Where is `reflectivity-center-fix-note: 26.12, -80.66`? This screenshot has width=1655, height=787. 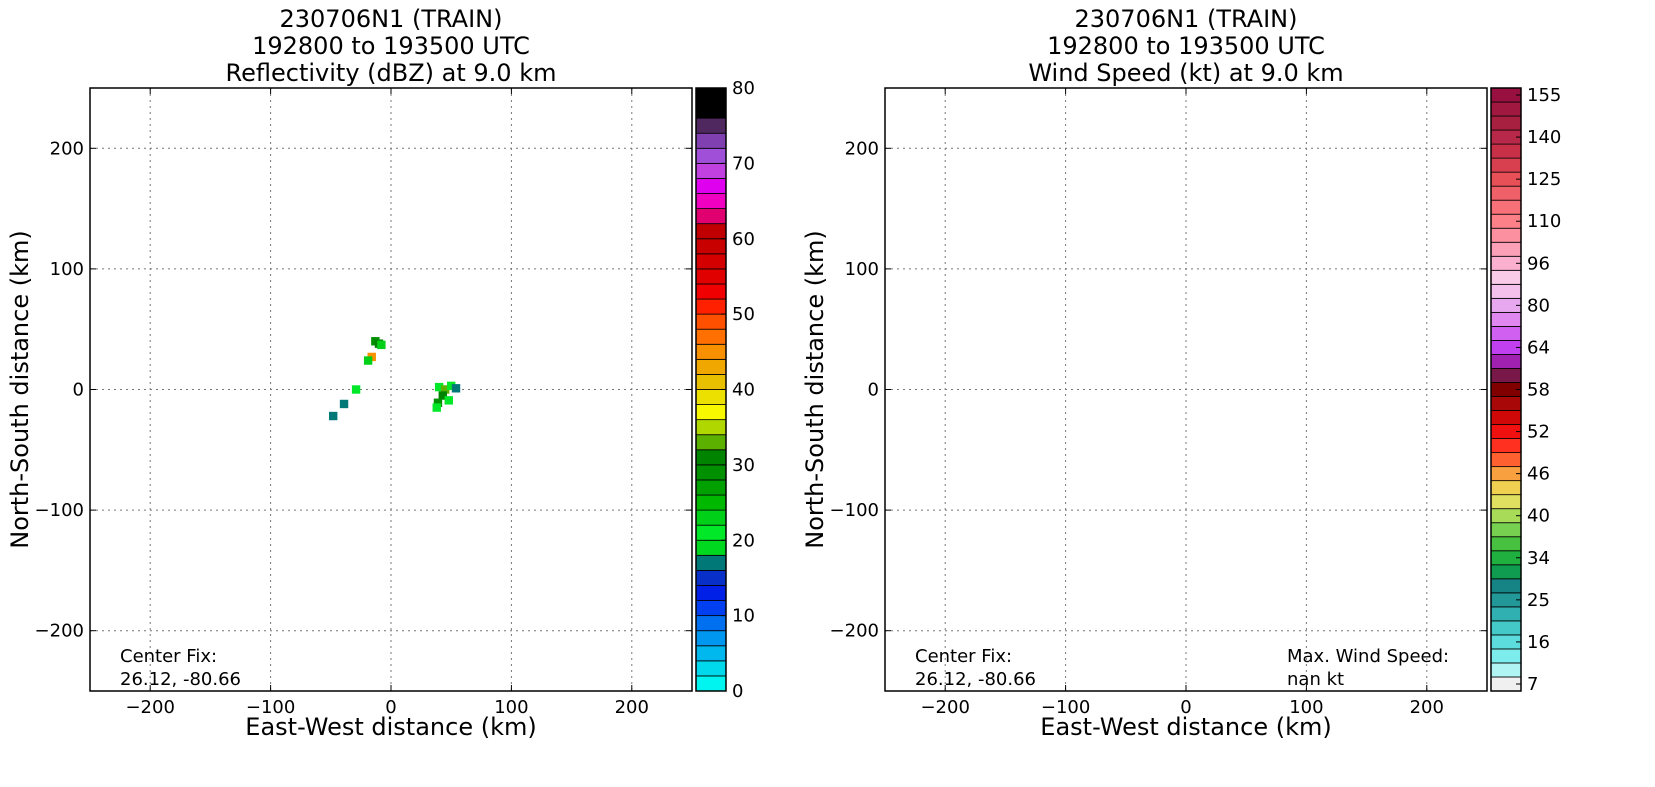
reflectivity-center-fix-note: 26.12, -80.66 is located at coordinates (180, 679).